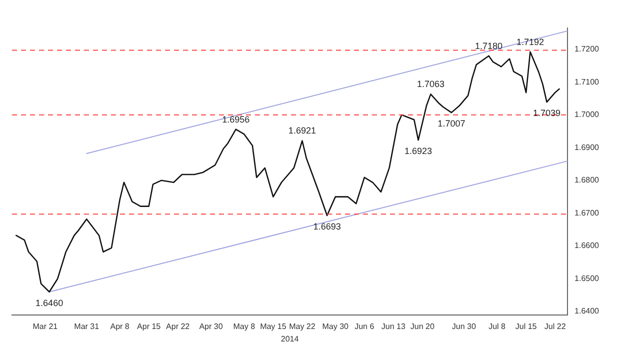 This screenshot has height=356, width=620. I want to click on x-tick-label: Mar 21, so click(45, 326).